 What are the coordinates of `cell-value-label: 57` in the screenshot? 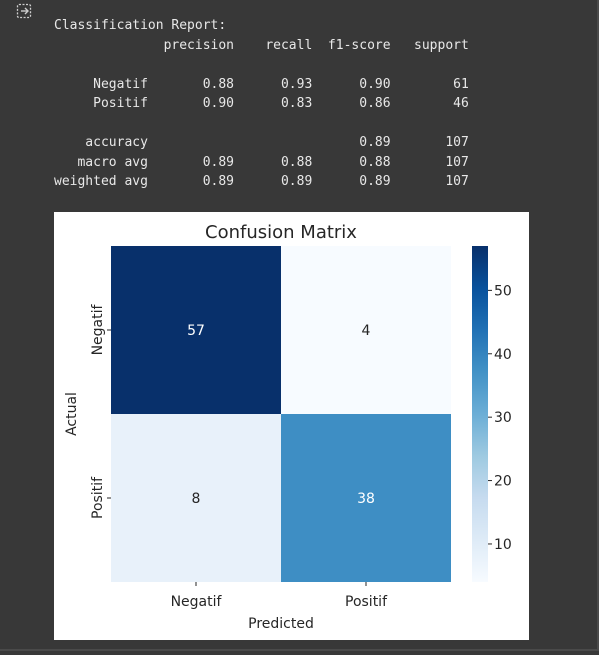 It's located at (196, 331).